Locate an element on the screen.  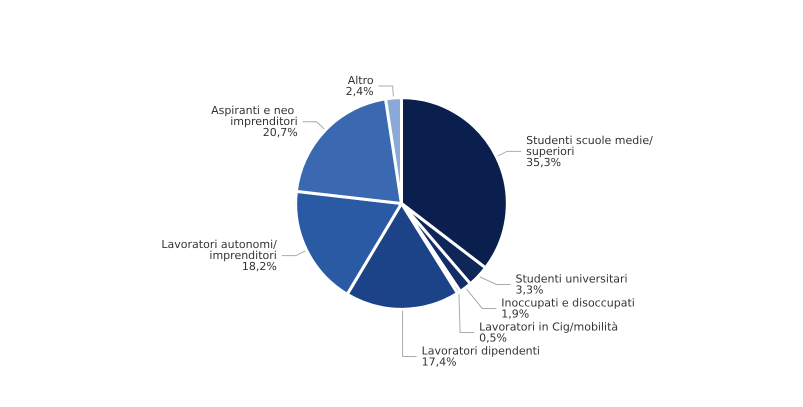
slice-label: Lavoratori autonomi/imprenditori is located at coordinates (219, 250).